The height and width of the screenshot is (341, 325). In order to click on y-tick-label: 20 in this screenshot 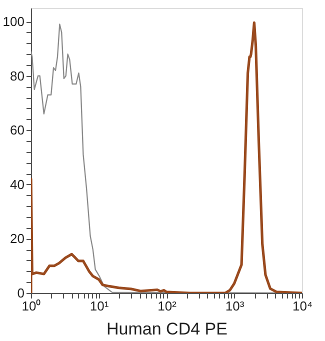, I will do `click(17, 238)`.